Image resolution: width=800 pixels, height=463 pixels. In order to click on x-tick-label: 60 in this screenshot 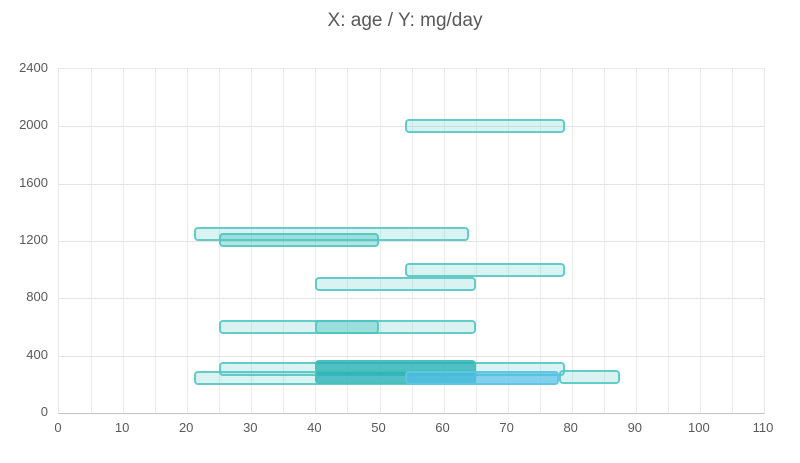, I will do `click(442, 427)`.